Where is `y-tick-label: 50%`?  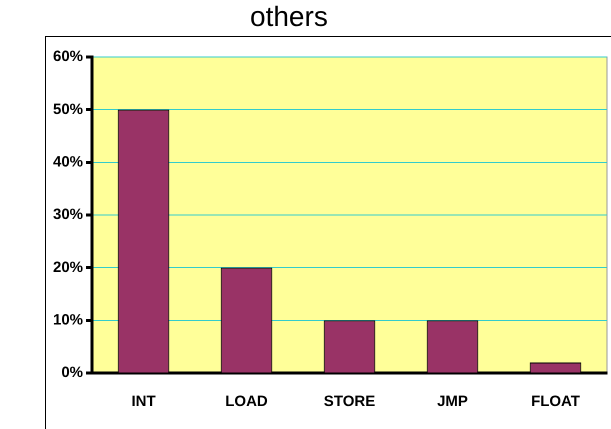 y-tick-label: 50% is located at coordinates (68, 109).